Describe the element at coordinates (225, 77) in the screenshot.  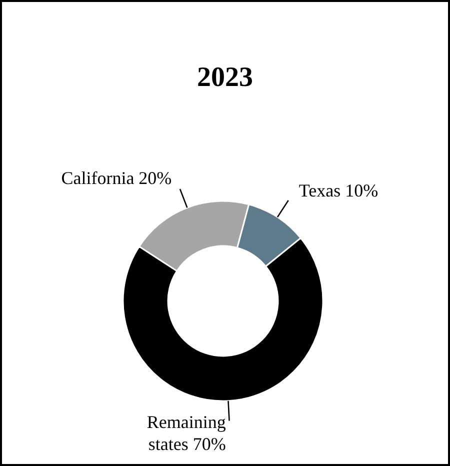
I see `chart-title: 2023` at that location.